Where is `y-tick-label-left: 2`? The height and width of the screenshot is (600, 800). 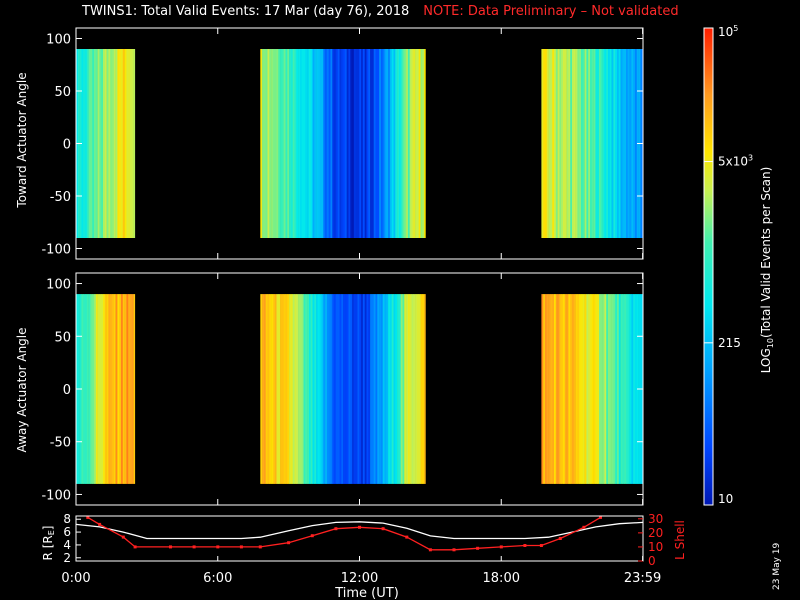 y-tick-label-left: 2 is located at coordinates (67, 558).